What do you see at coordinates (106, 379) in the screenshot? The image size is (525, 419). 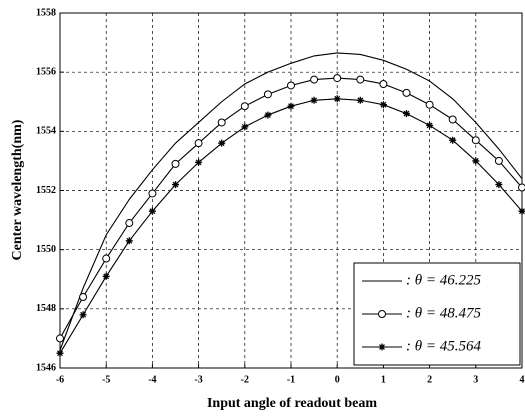 I see `x-tick-label: -5` at bounding box center [106, 379].